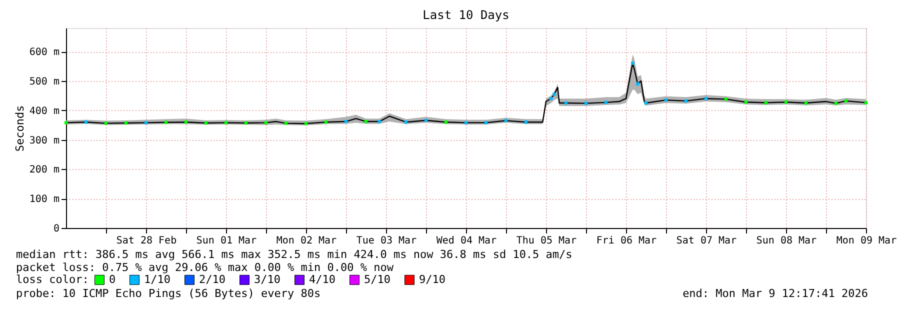  What do you see at coordinates (44, 111) in the screenshot?
I see `y-tick-label: 400 m` at bounding box center [44, 111].